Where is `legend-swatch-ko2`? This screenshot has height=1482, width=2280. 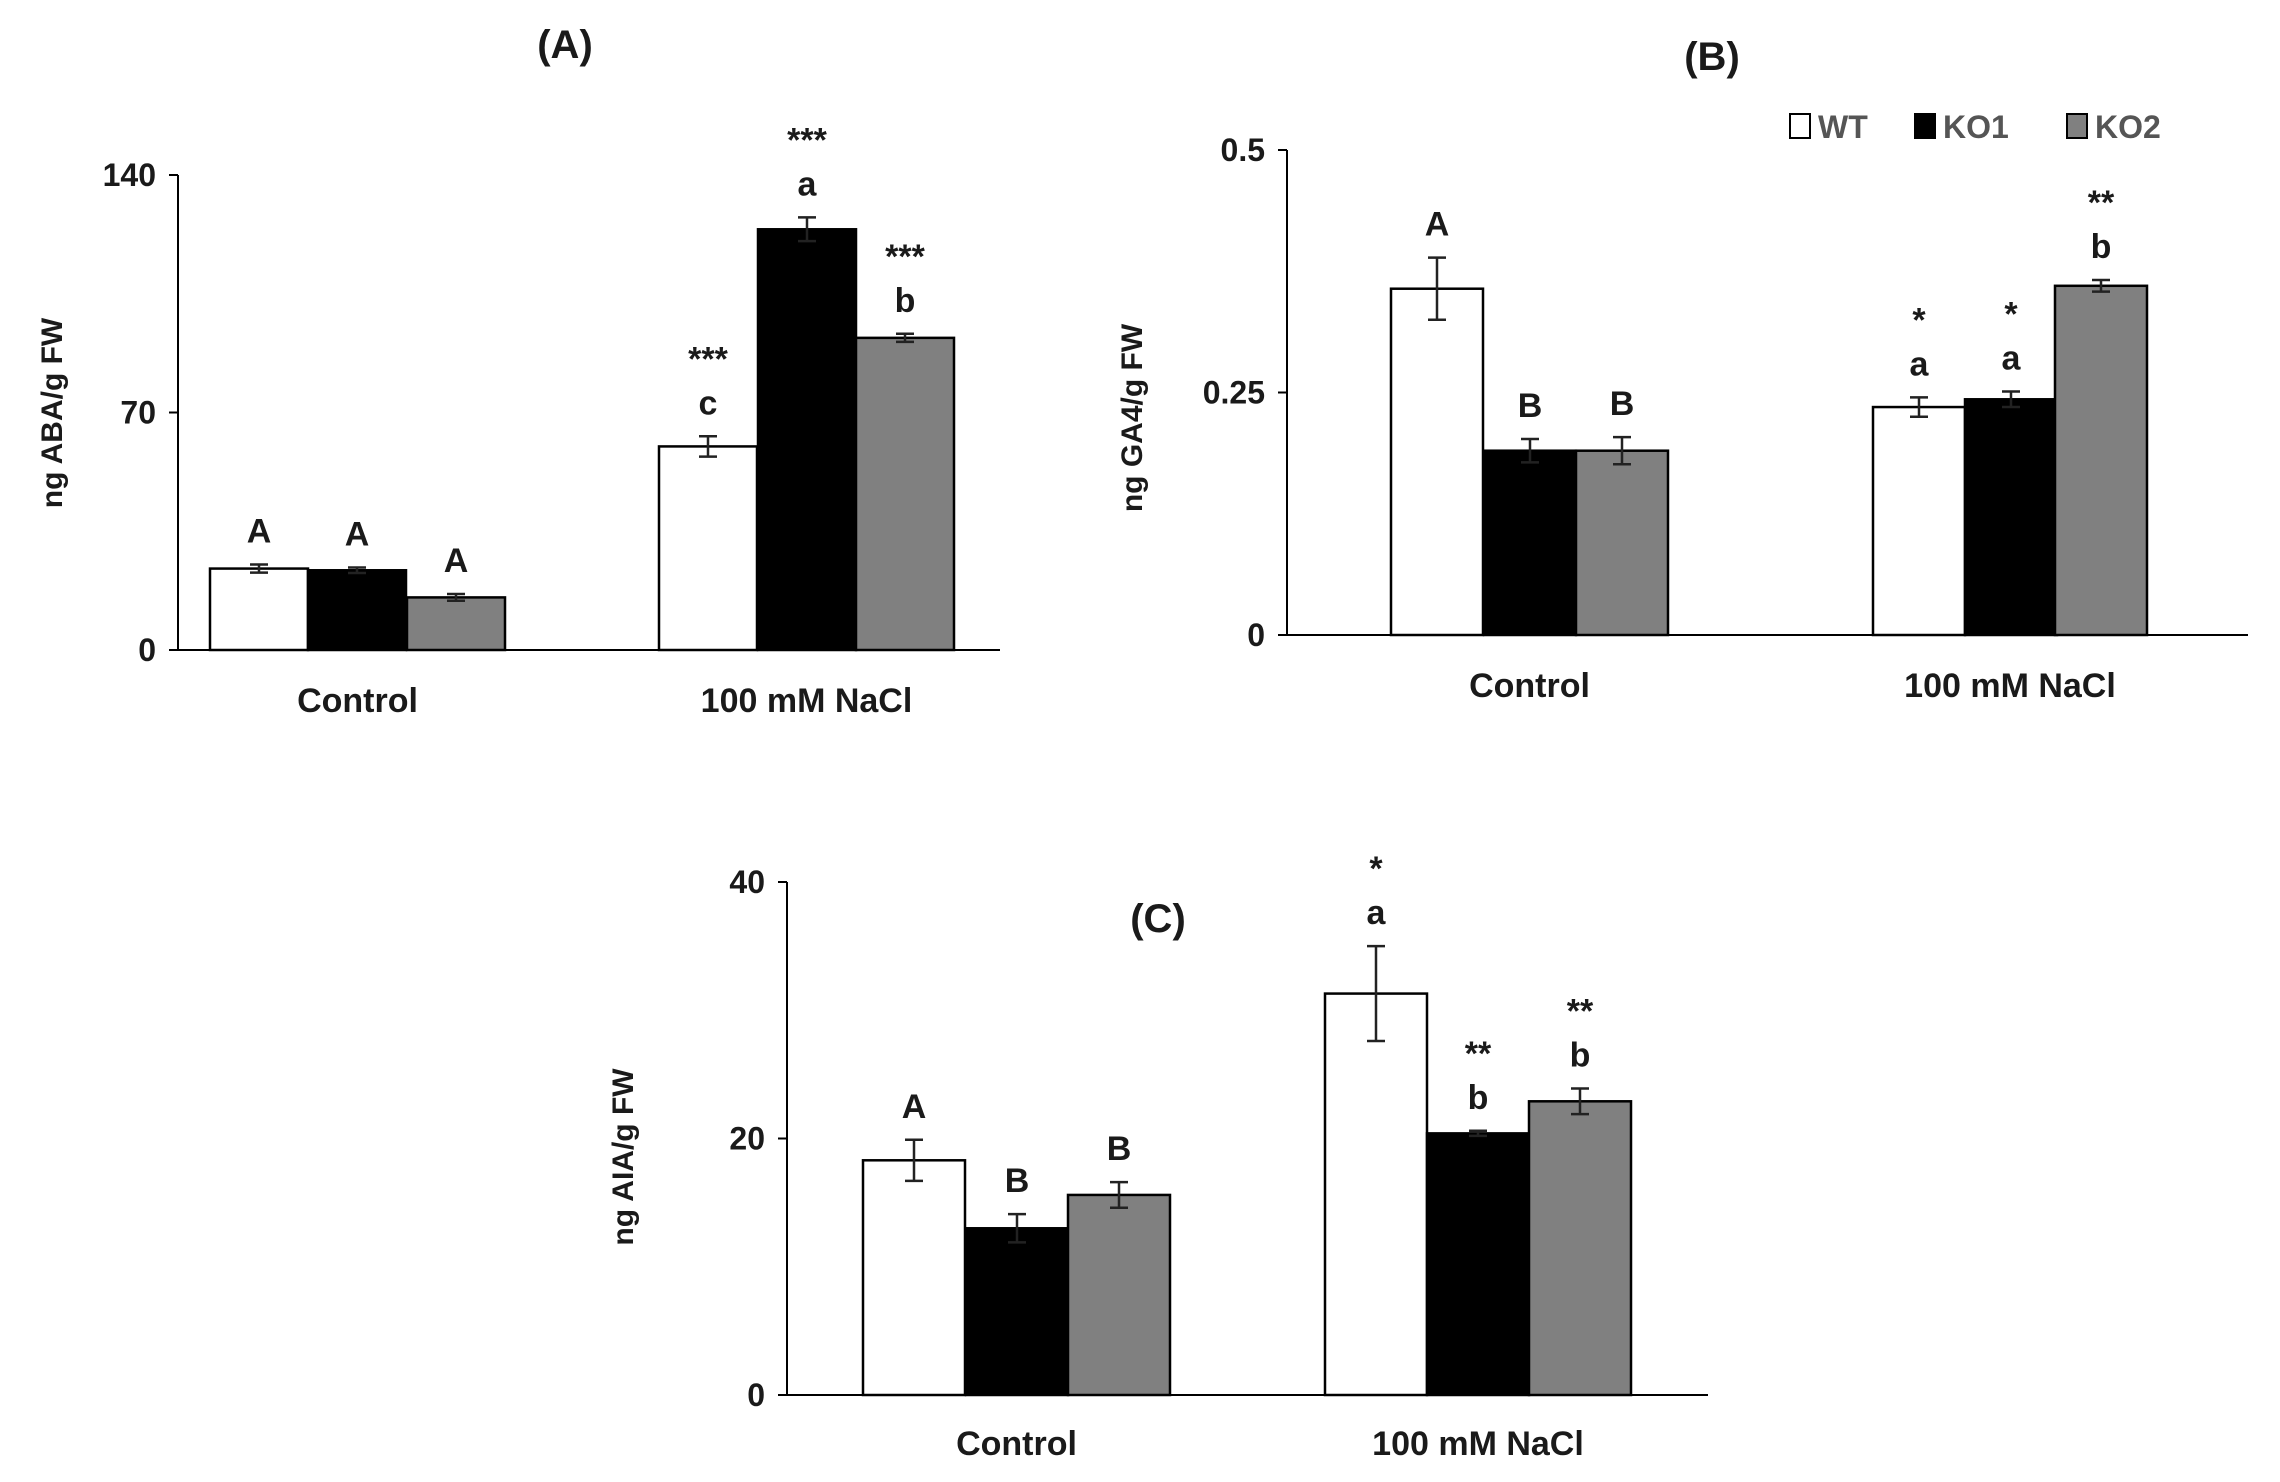
legend-swatch-ko2 is located at coordinates (2077, 126).